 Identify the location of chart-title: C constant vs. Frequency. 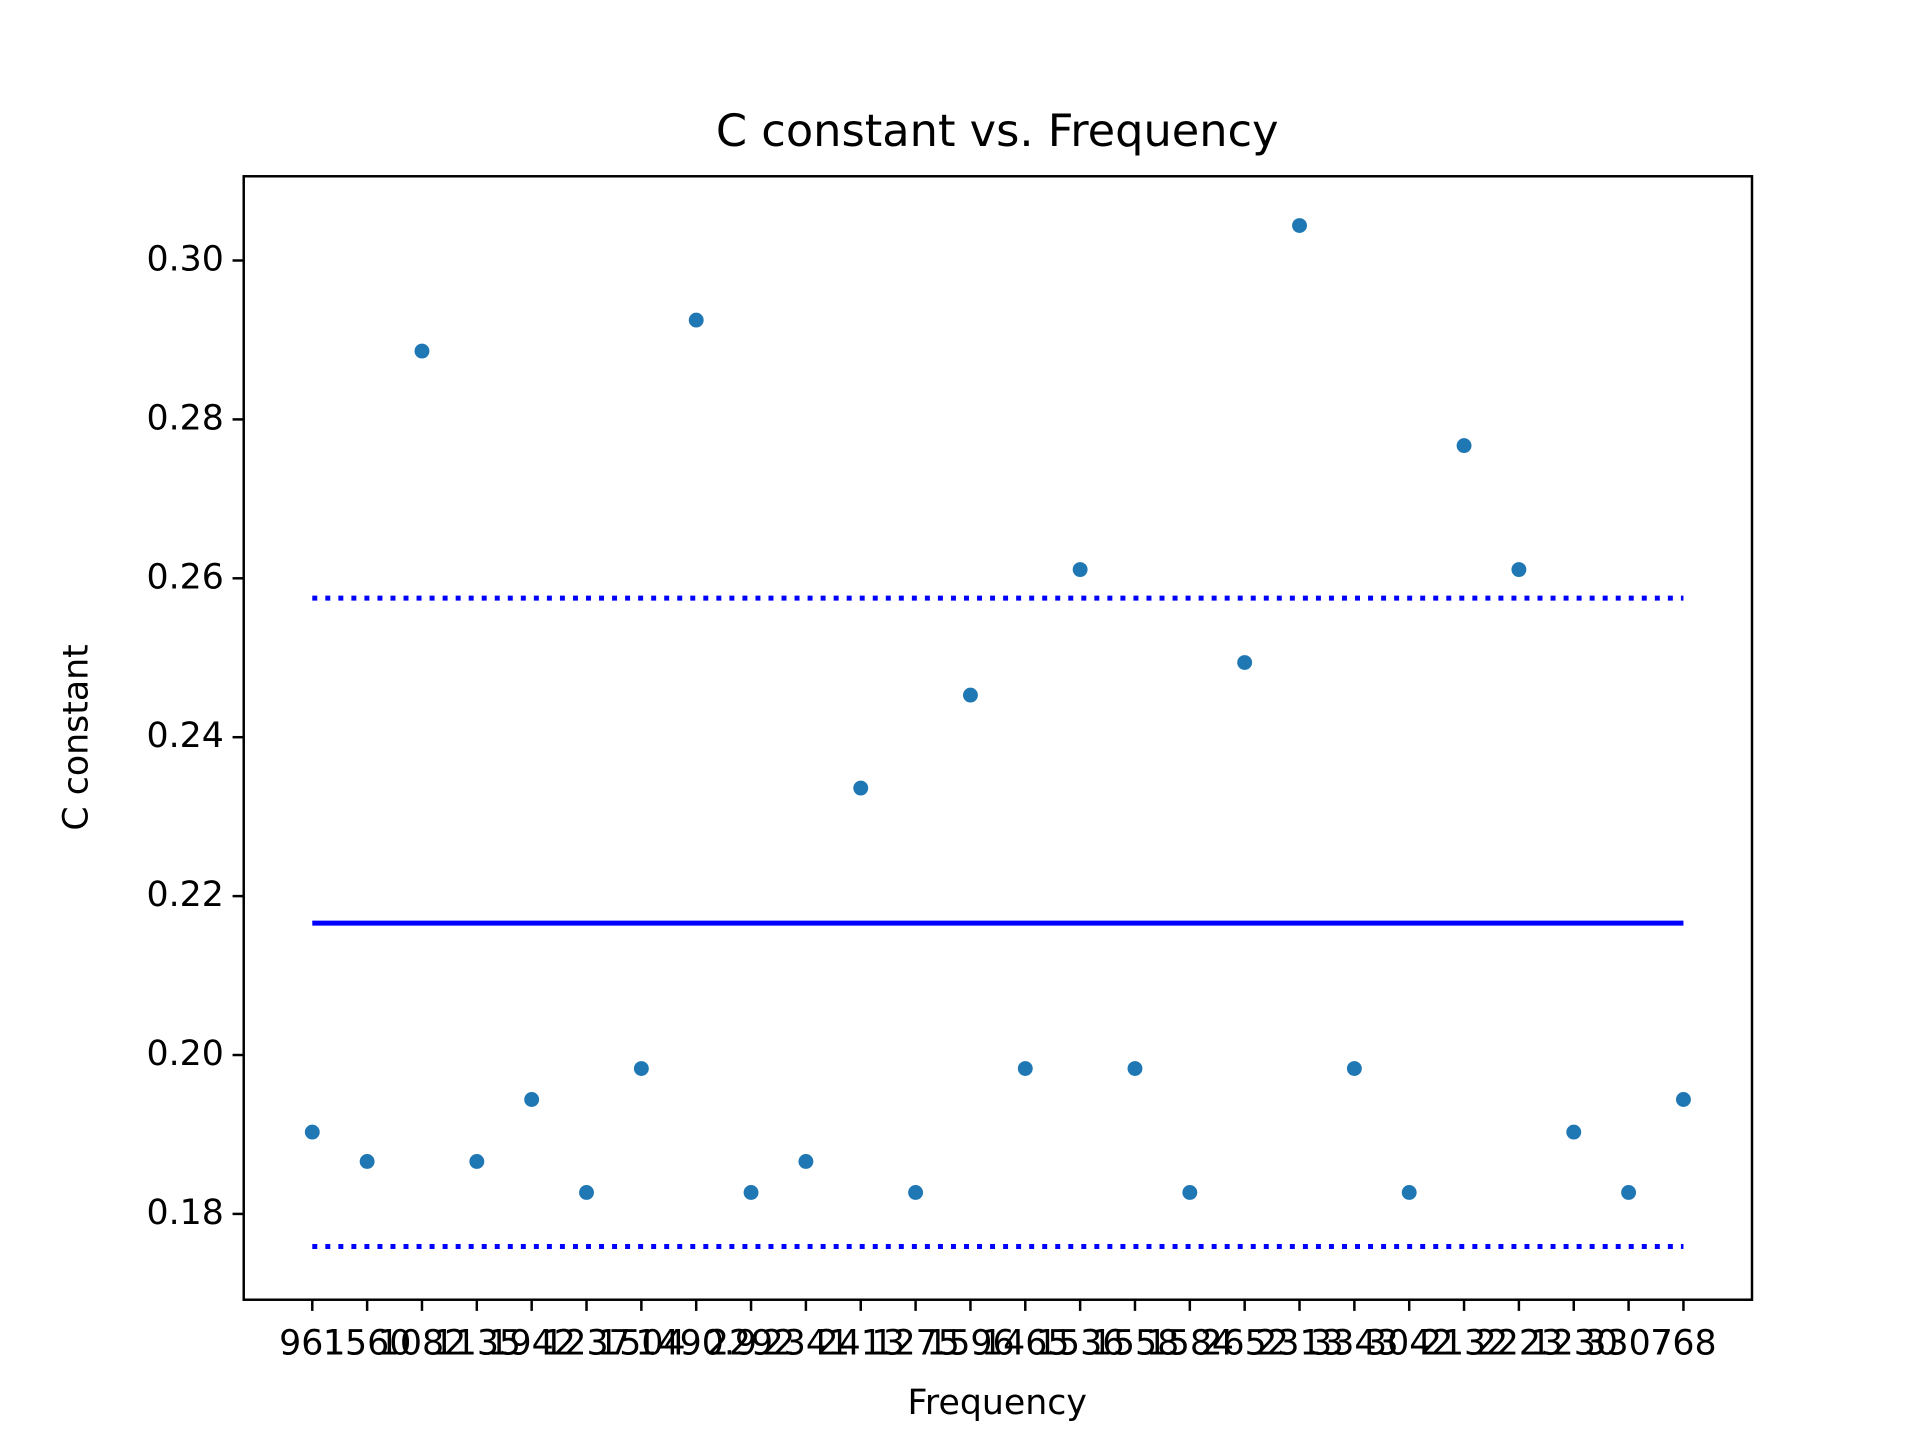
(997, 131).